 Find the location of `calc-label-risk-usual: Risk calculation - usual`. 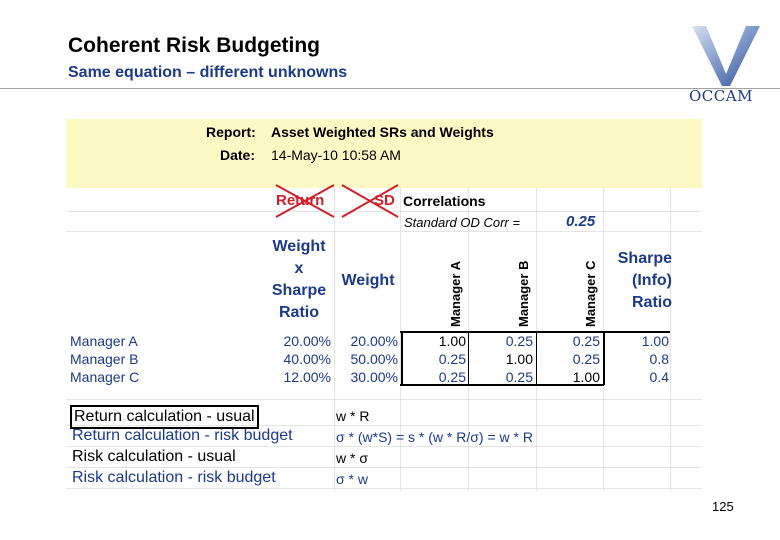

calc-label-risk-usual: Risk calculation - usual is located at coordinates (154, 456).